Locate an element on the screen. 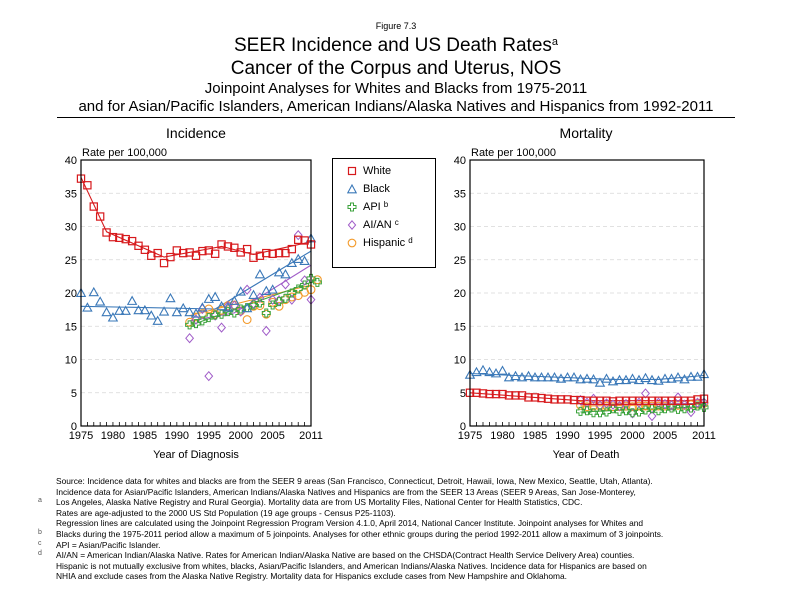 The width and height of the screenshot is (792, 612). incidence-points is located at coordinates (198, 278).